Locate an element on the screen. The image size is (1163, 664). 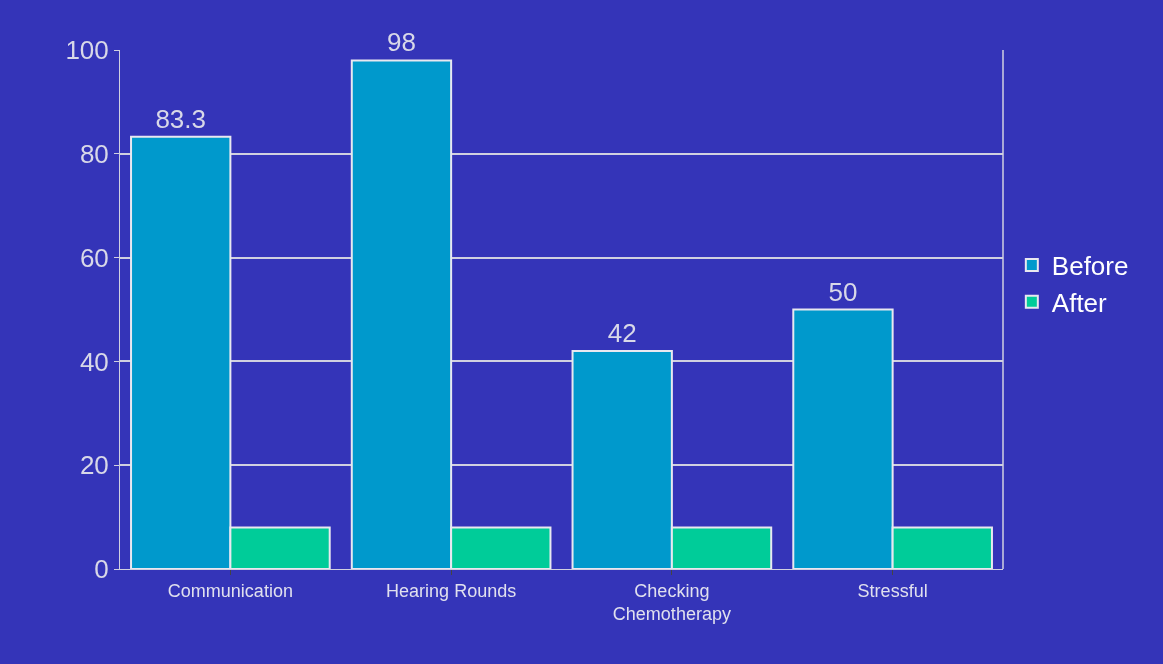
y-tick-label: 0 is located at coordinates (101, 569).